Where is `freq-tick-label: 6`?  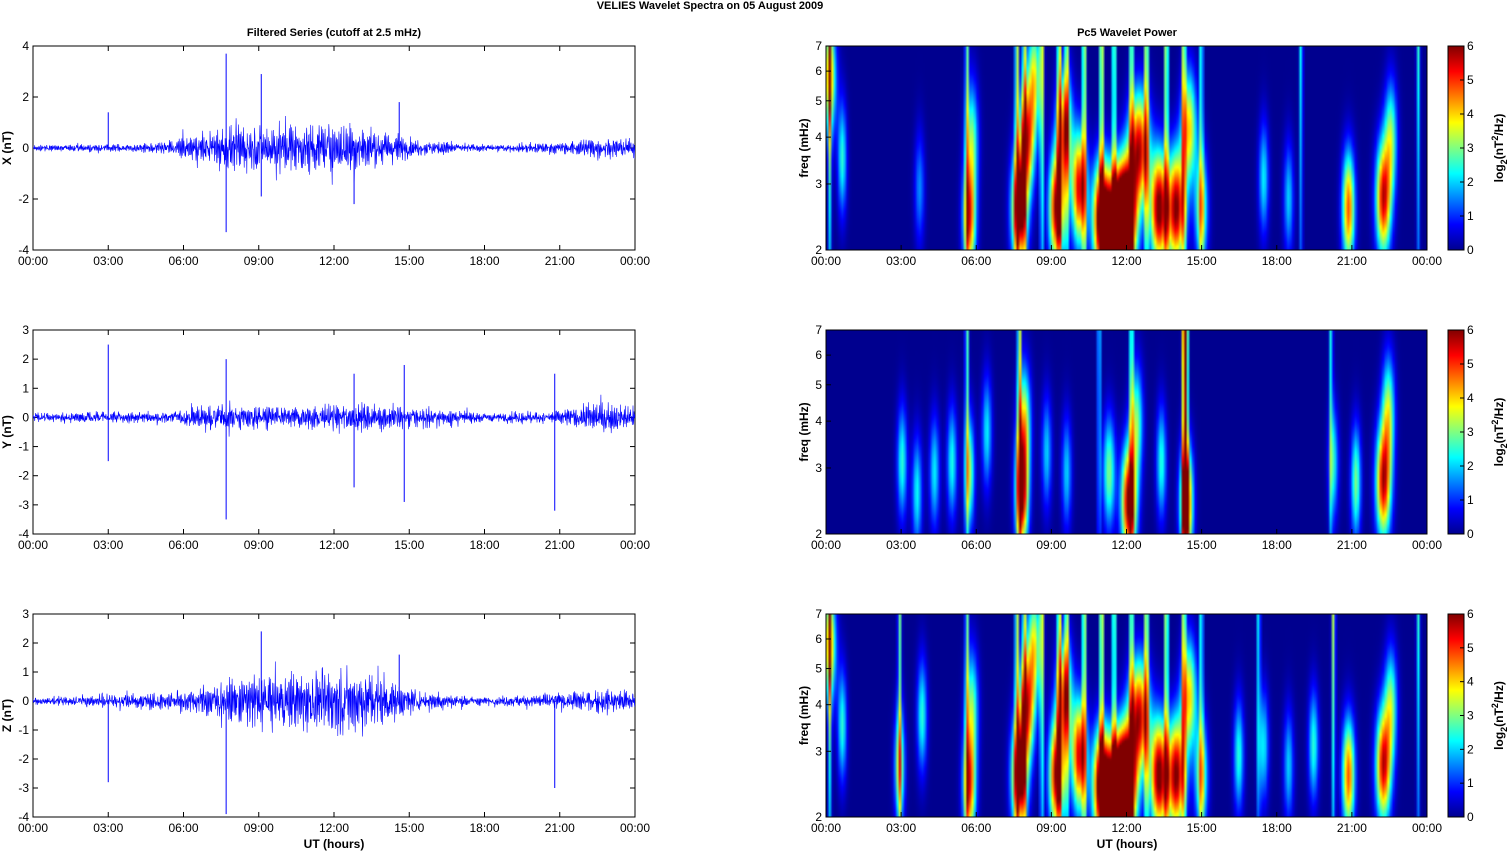 freq-tick-label: 6 is located at coordinates (818, 71).